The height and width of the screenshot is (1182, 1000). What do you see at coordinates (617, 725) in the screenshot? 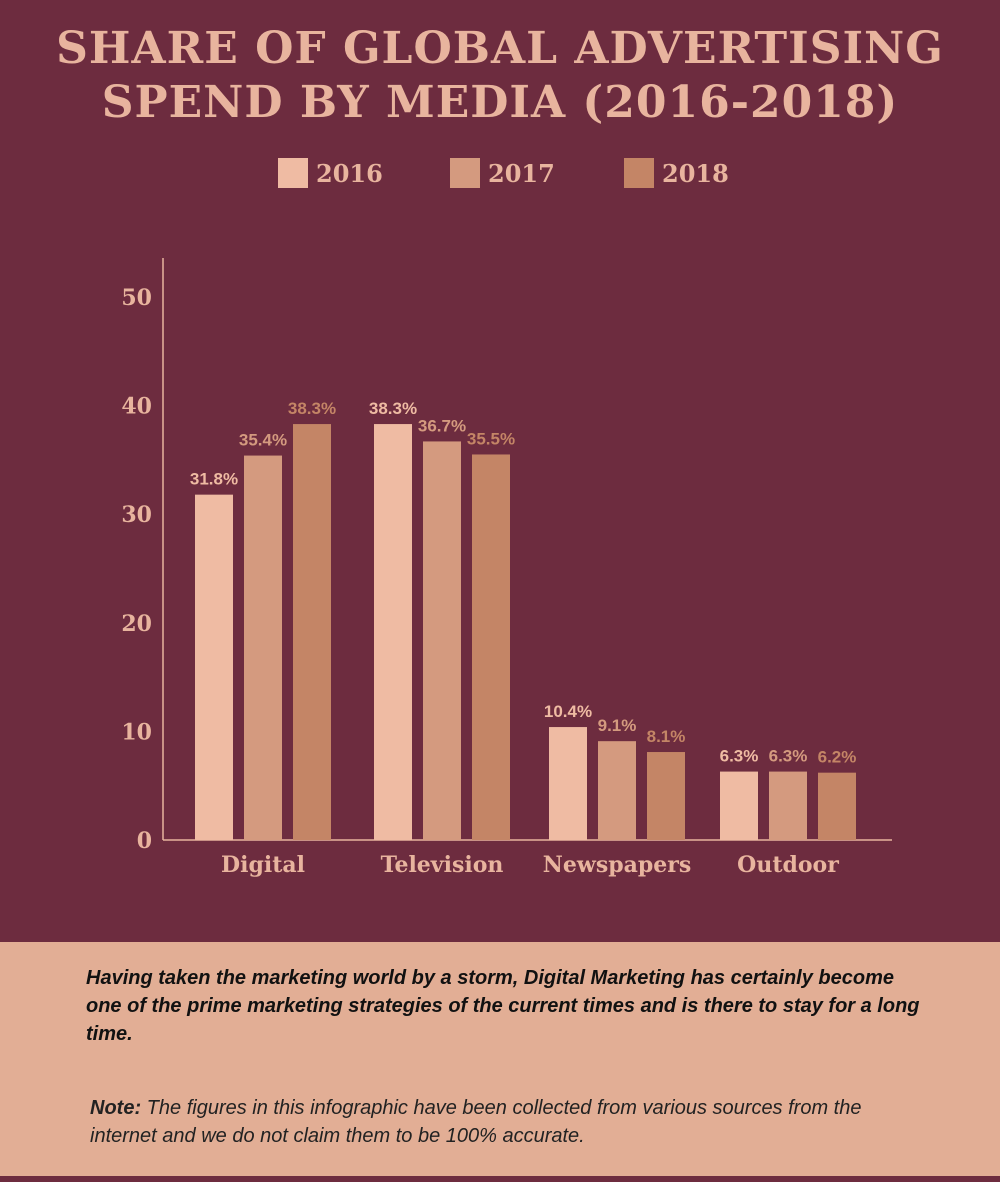
I see `data-label: 9.1%` at bounding box center [617, 725].